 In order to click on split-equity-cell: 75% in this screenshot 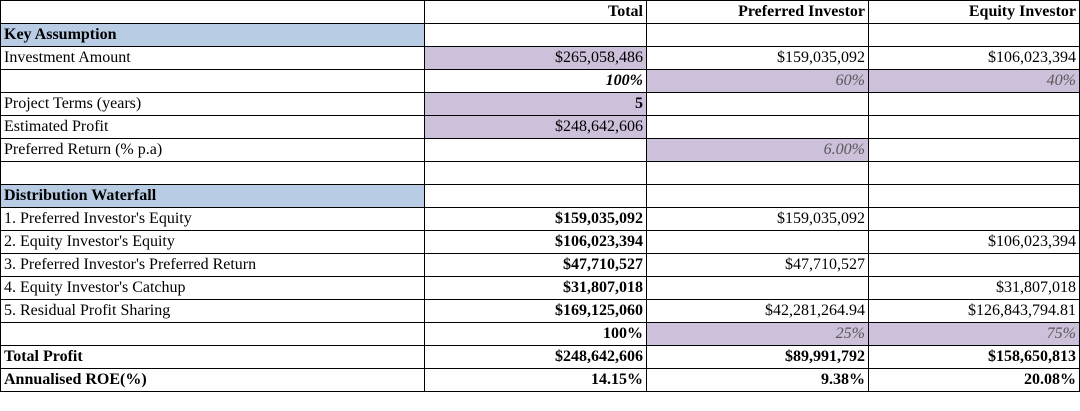, I will do `click(974, 334)`.